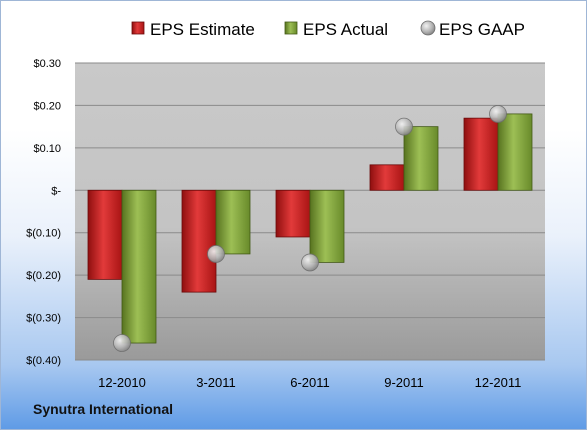 This screenshot has width=587, height=430. Describe the element at coordinates (482, 29) in the screenshot. I see `legend-label: EPS GAAP` at that location.